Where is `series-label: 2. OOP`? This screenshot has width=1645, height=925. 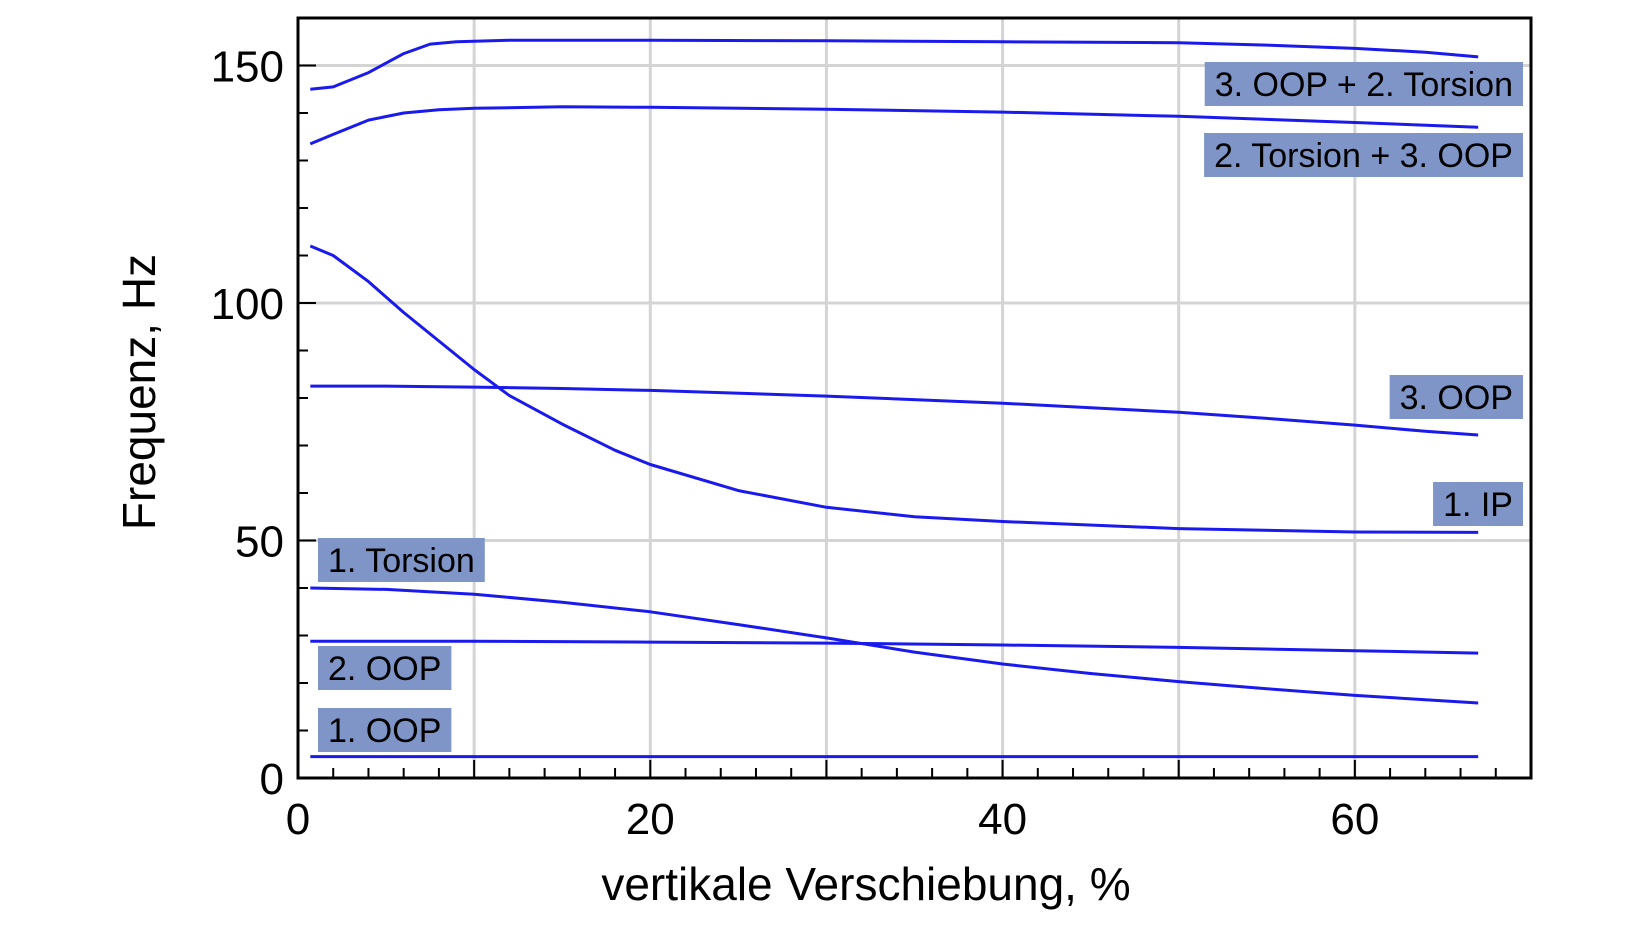 series-label: 2. OOP is located at coordinates (385, 668).